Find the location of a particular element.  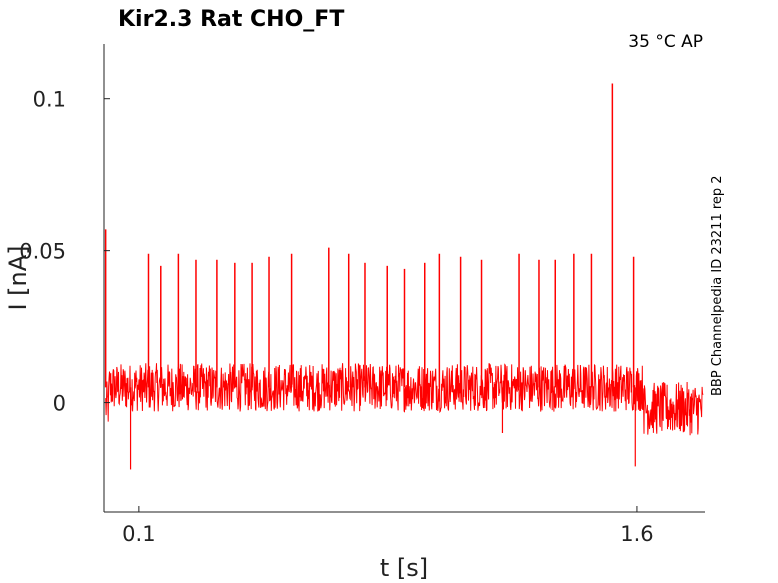

x-tick-label: 0.1 is located at coordinates (138, 534).